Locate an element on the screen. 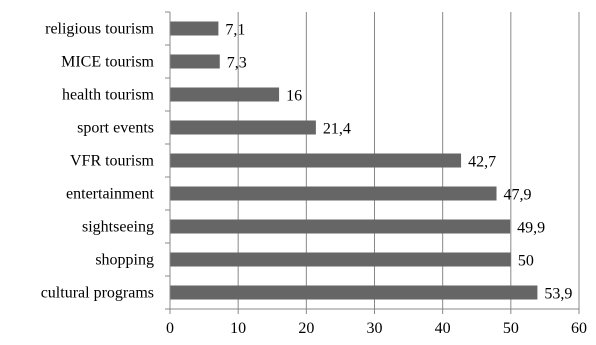 The image size is (596, 345). category-label: religious tourism is located at coordinates (99, 29).